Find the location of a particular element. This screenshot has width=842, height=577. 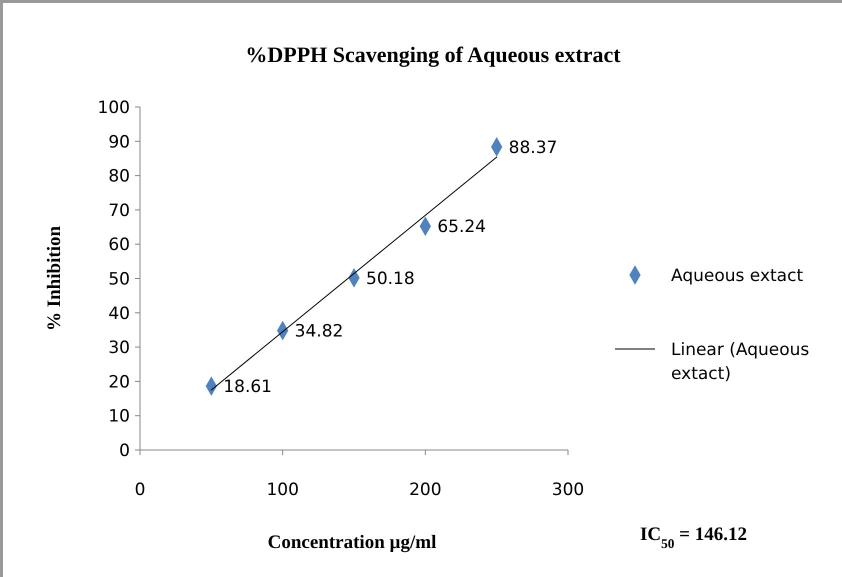

y-tick-label: 30 is located at coordinates (119, 348).